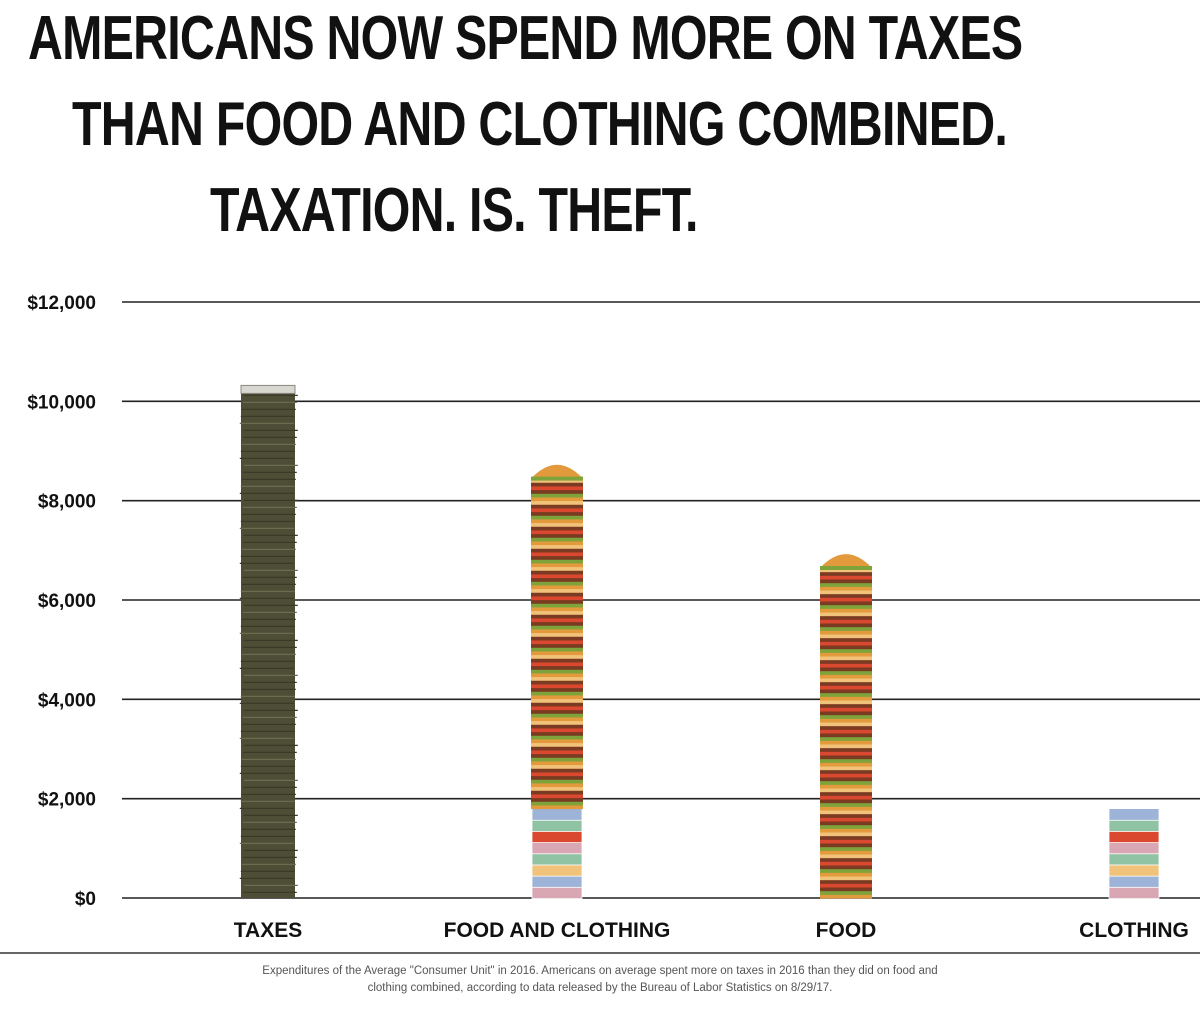 The image size is (1200, 1011). I want to click on bar-clothing, so click(1134, 853).